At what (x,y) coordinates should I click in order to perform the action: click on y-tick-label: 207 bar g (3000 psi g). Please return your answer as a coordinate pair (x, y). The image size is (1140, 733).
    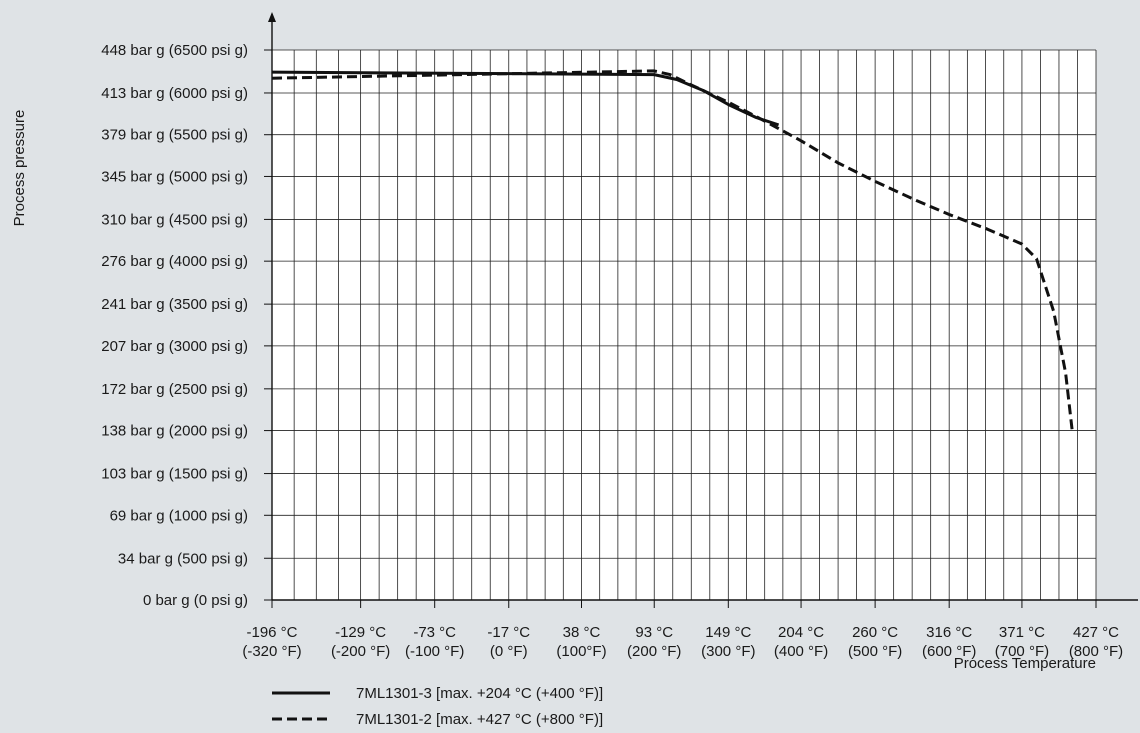
    Looking at the image, I should click on (174, 346).